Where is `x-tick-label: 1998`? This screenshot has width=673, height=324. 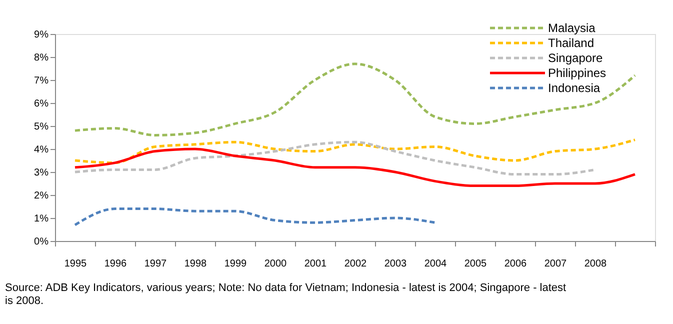 x-tick-label: 1998 is located at coordinates (196, 264).